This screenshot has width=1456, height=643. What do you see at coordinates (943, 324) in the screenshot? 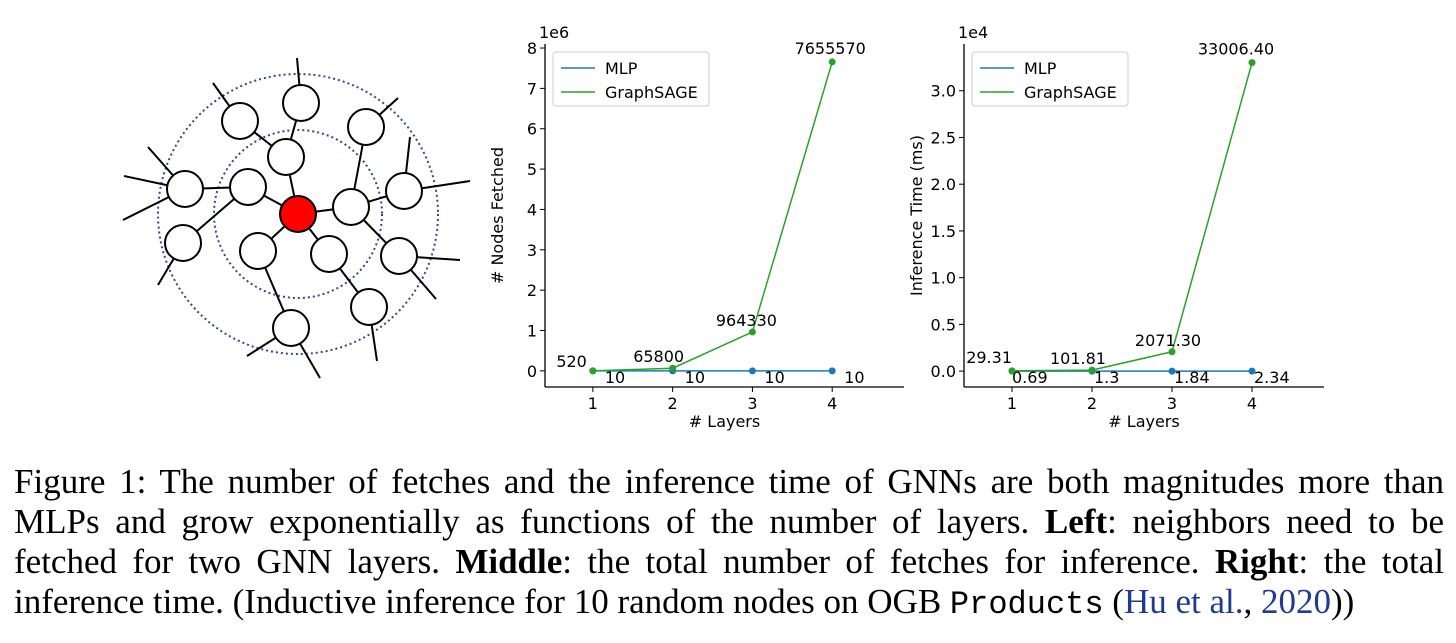
I see `y-tick-label: 0.5` at bounding box center [943, 324].